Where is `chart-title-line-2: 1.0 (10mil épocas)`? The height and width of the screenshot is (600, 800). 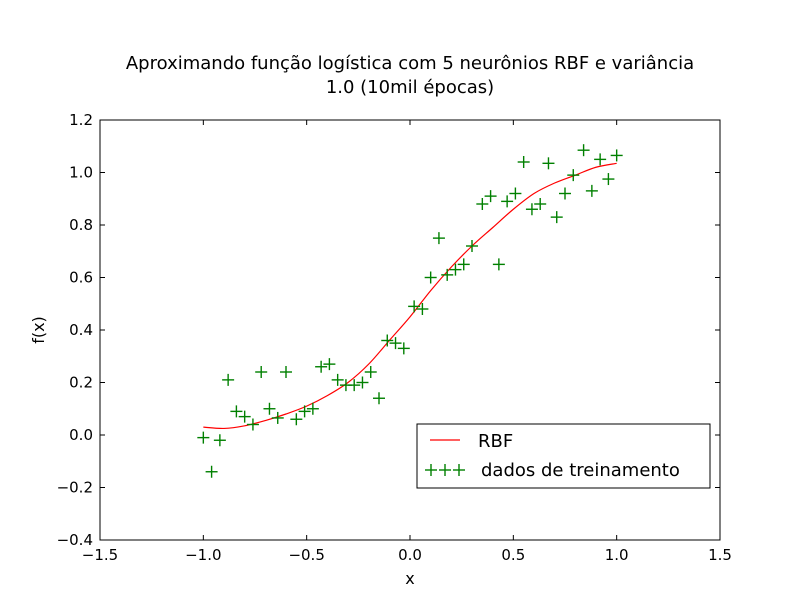 chart-title-line-2: 1.0 (10mil épocas) is located at coordinates (410, 87).